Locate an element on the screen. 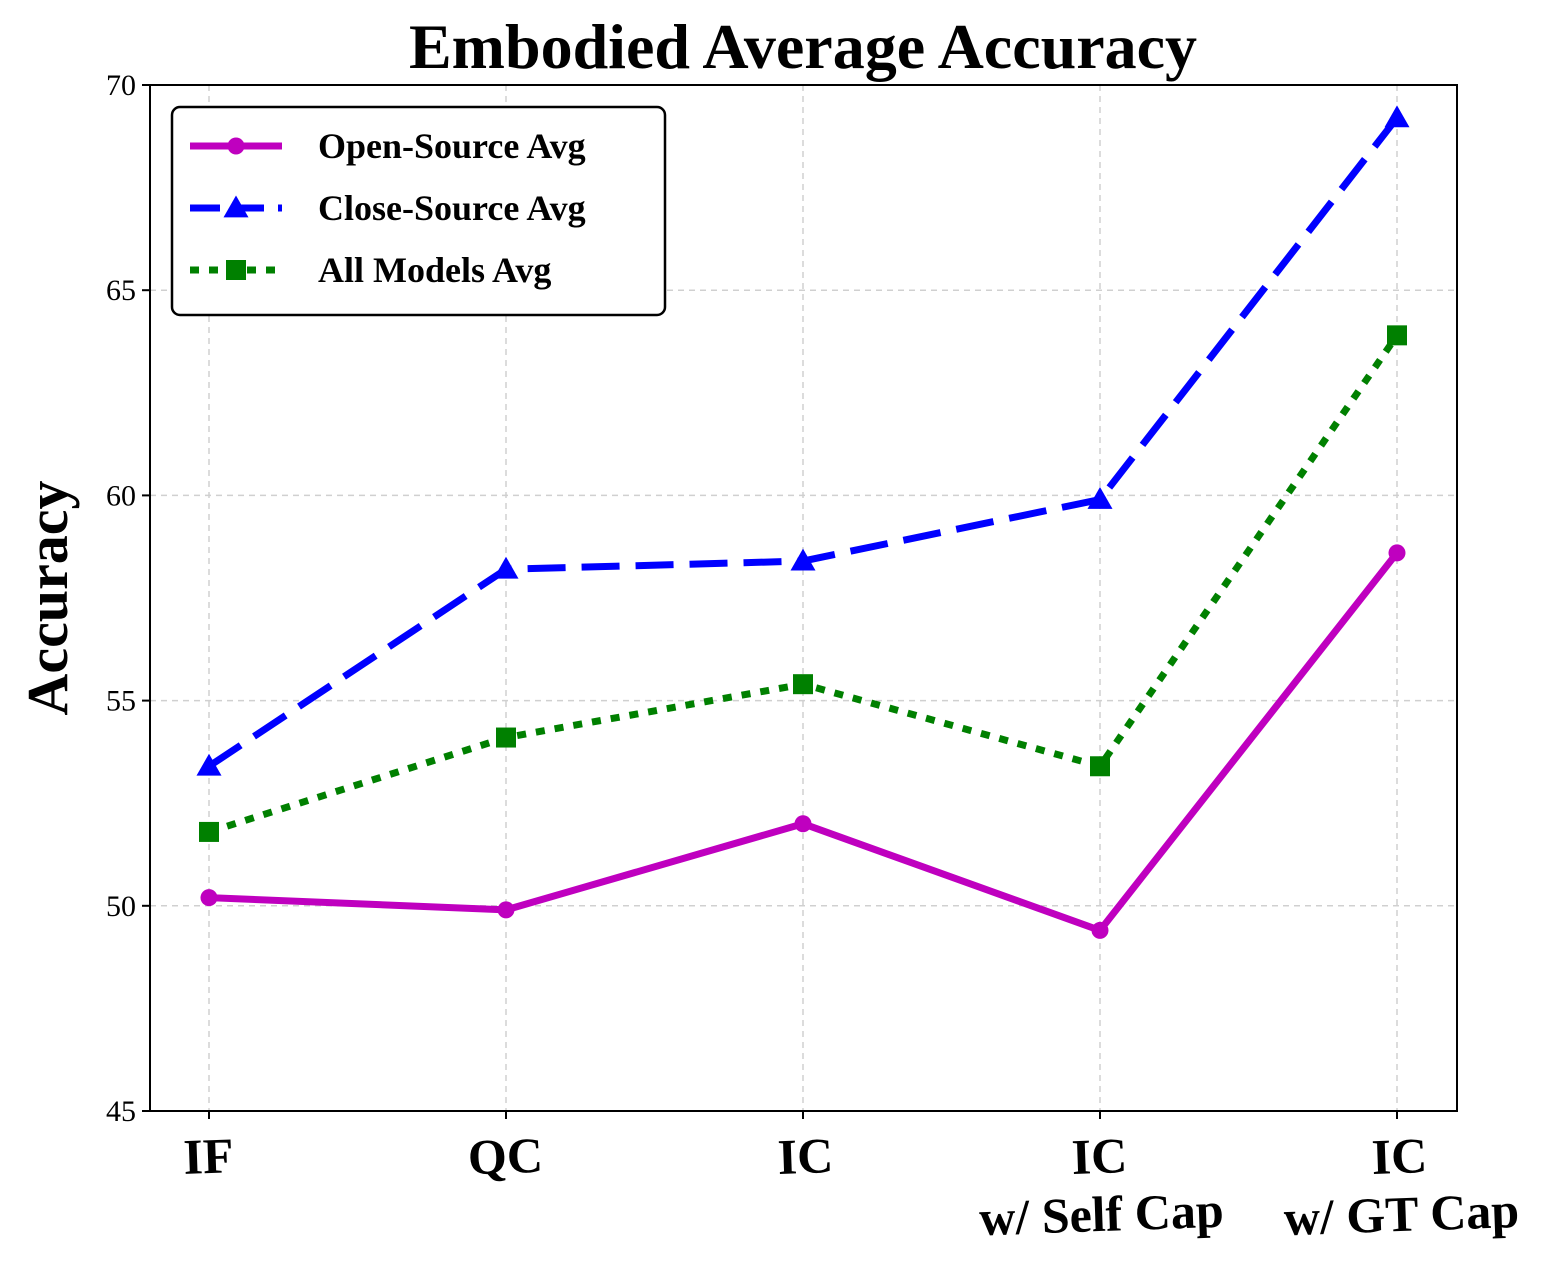  x-tick-label-line: IF is located at coordinates (208, 1156).